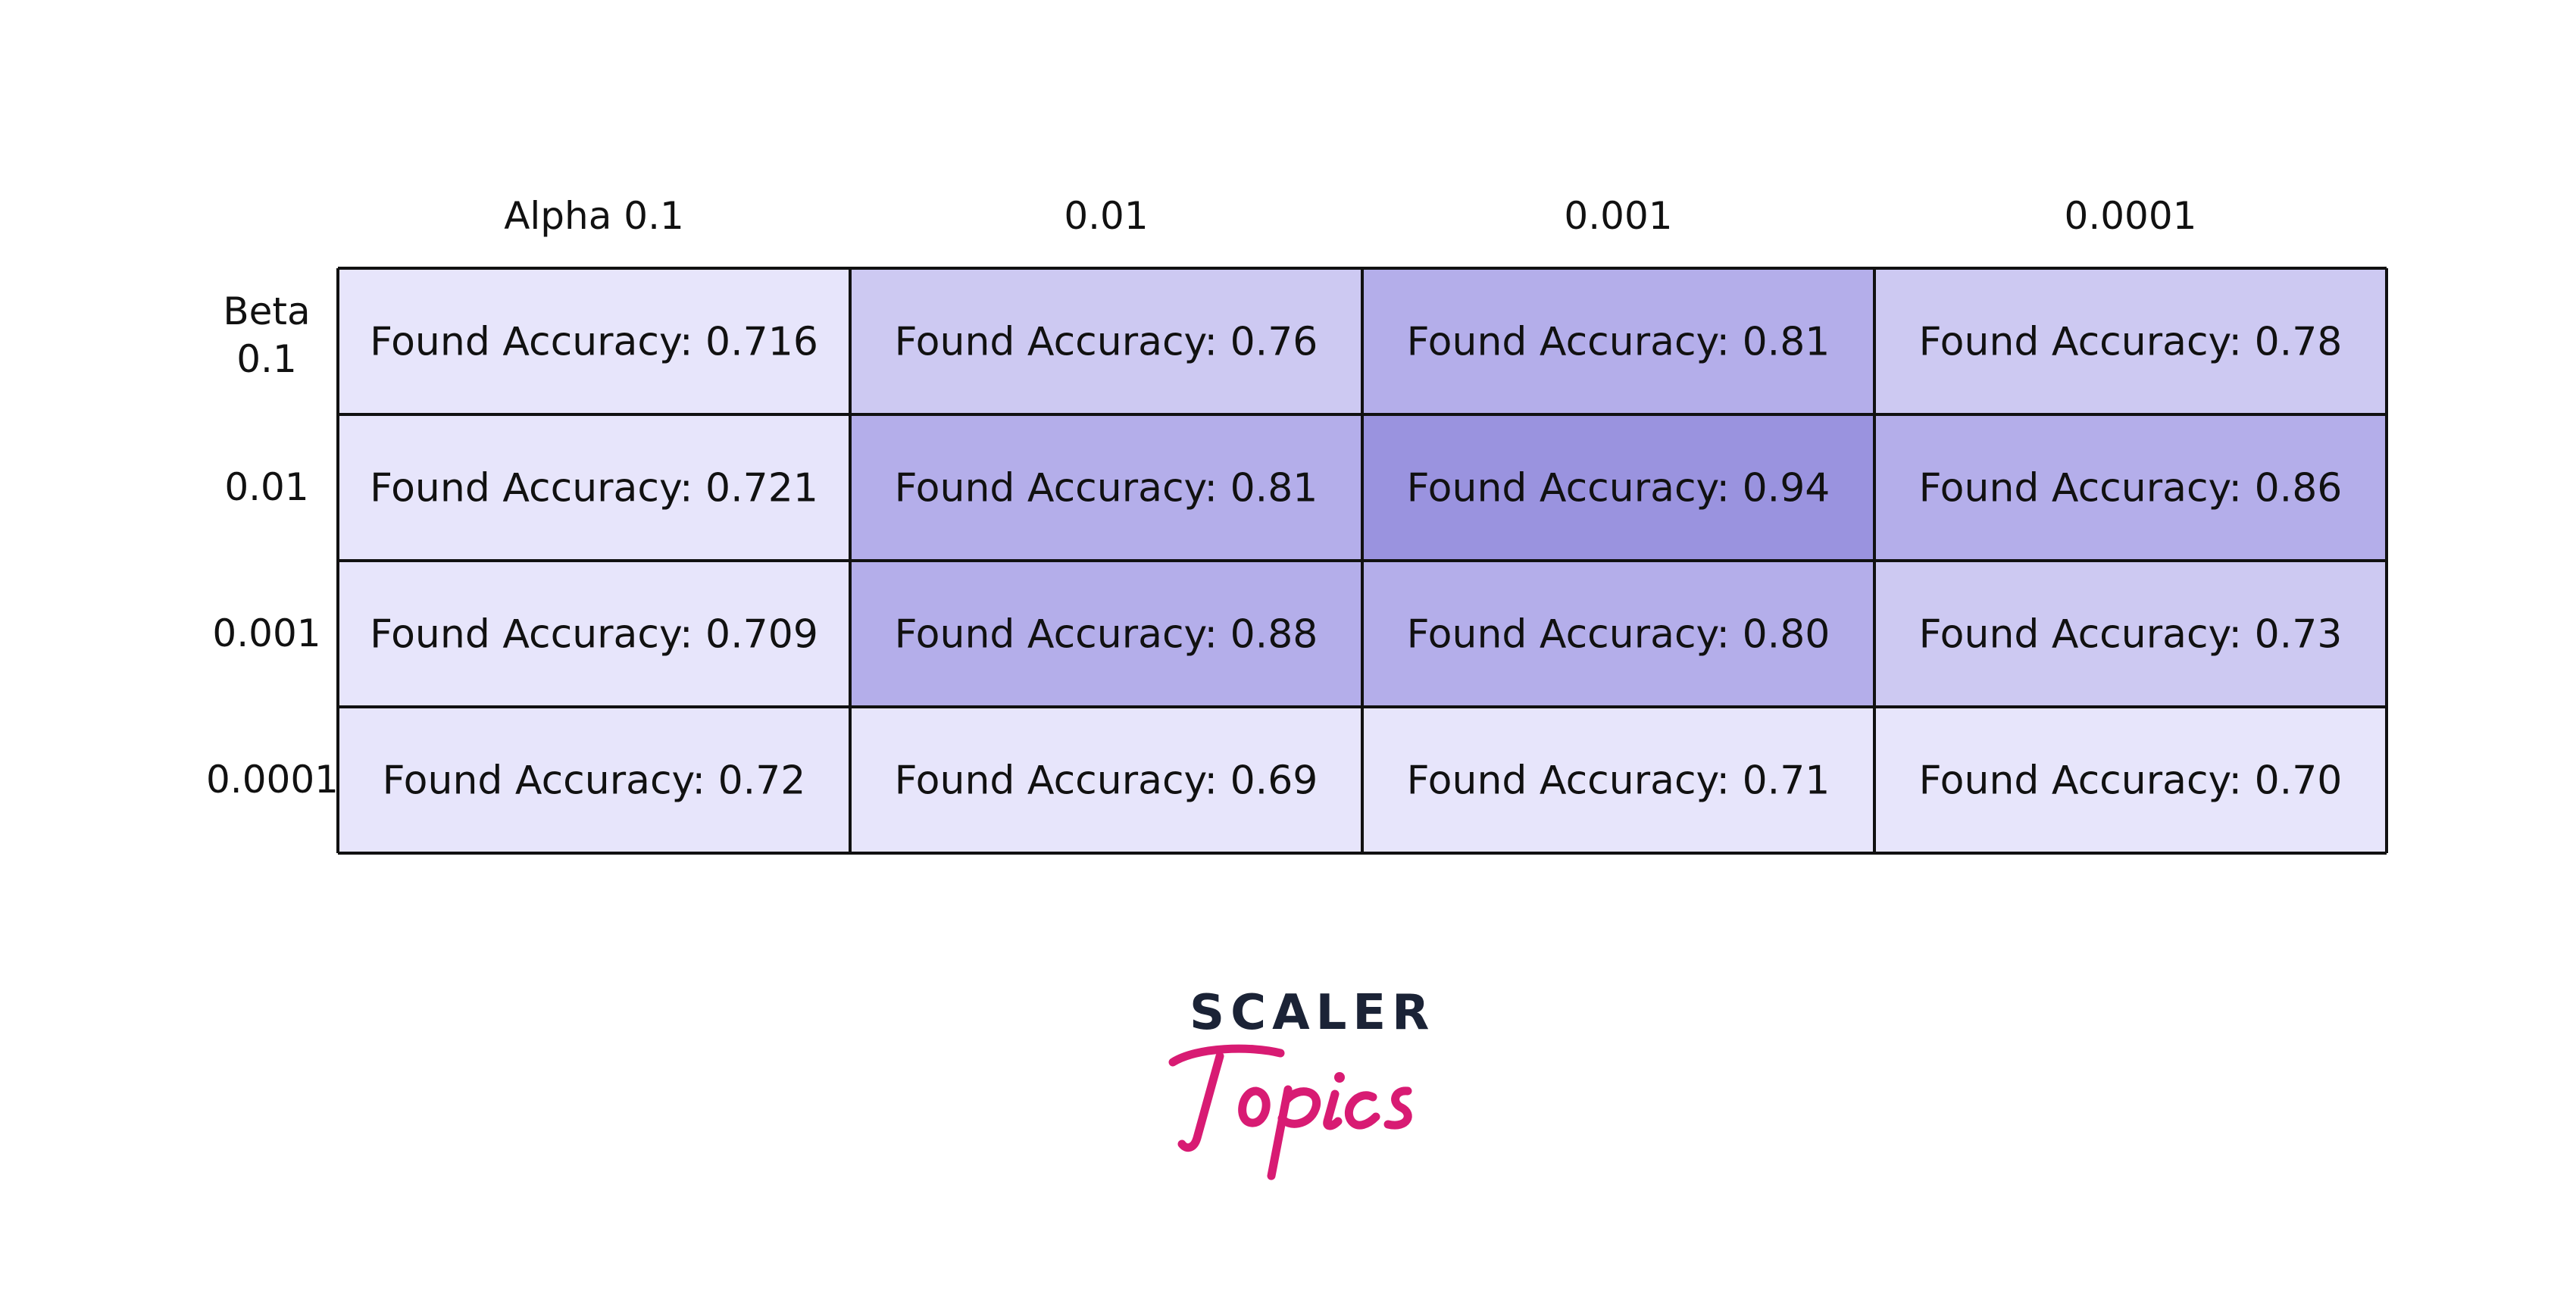 Image resolution: width=2576 pixels, height=1313 pixels. I want to click on col-header-0-001: 0.001, so click(1618, 216).